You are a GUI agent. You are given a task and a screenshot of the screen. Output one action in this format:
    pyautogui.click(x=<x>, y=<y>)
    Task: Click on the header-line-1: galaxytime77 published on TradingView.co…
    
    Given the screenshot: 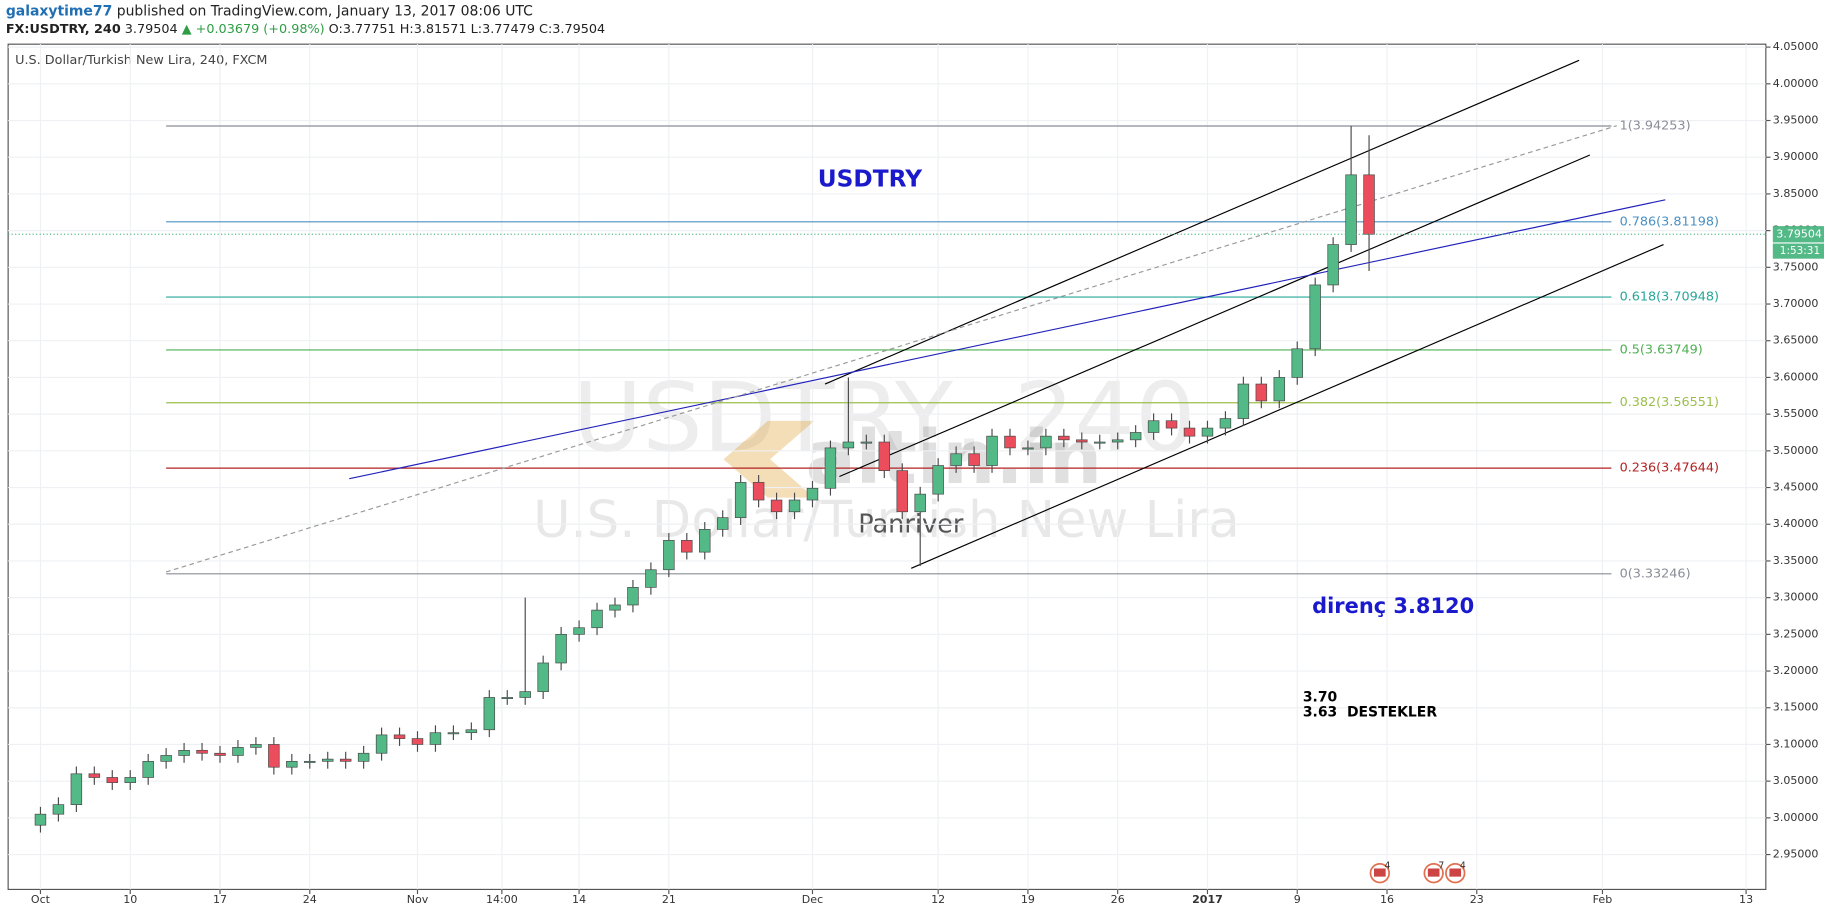 What is the action you would take?
    pyautogui.click(x=269, y=12)
    